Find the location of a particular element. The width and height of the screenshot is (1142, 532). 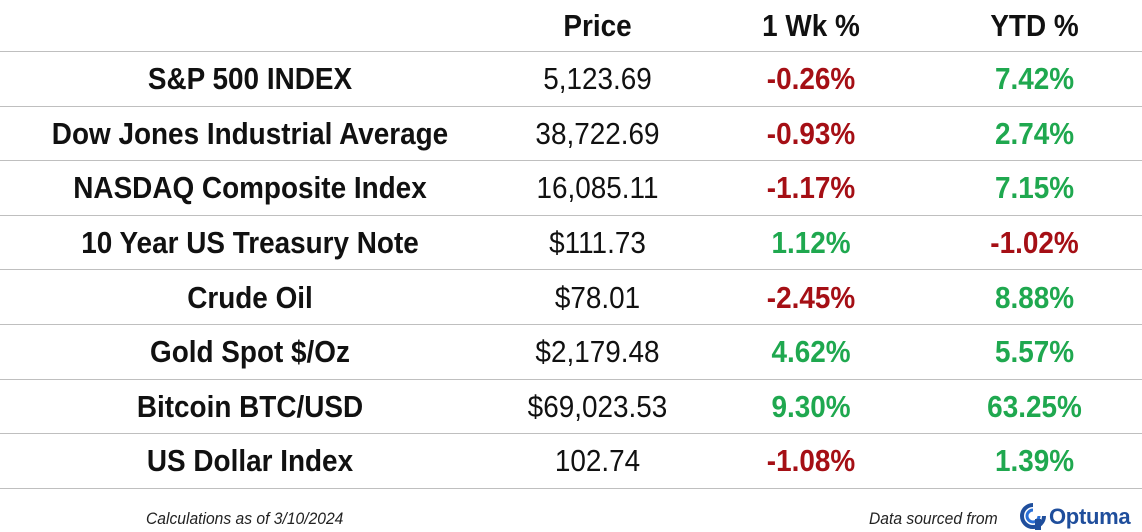

header-week-change: 1 Wk % is located at coordinates (811, 25).